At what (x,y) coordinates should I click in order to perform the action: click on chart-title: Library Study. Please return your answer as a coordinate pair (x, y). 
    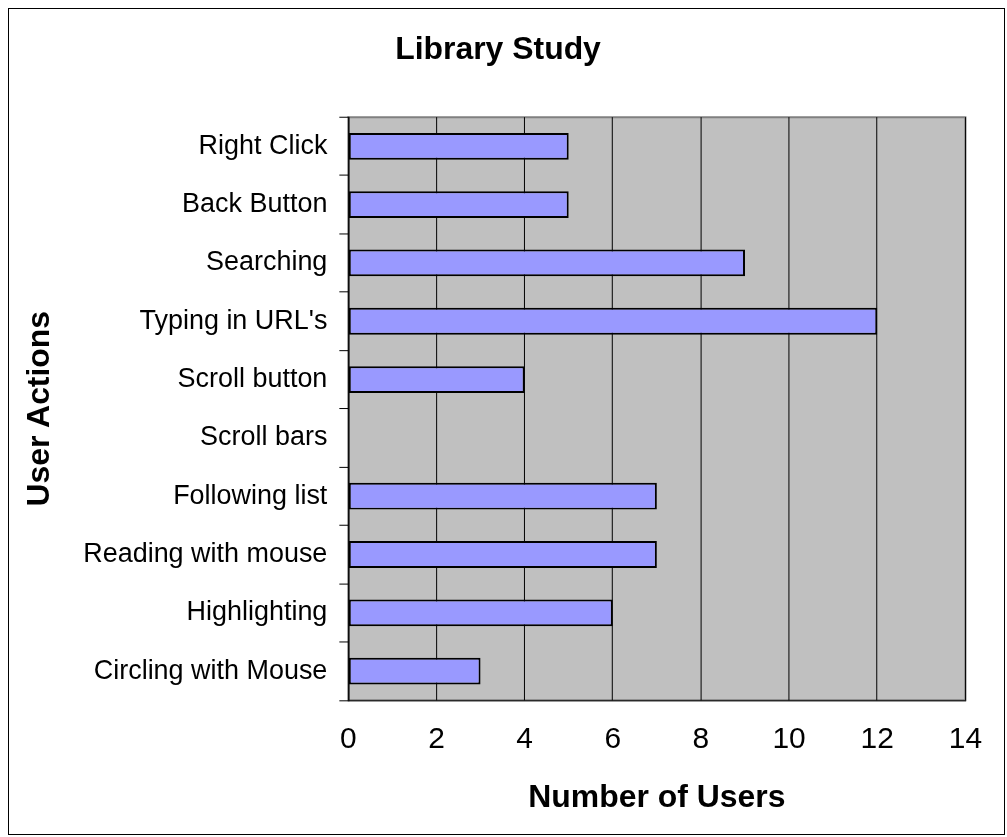
    Looking at the image, I should click on (498, 47).